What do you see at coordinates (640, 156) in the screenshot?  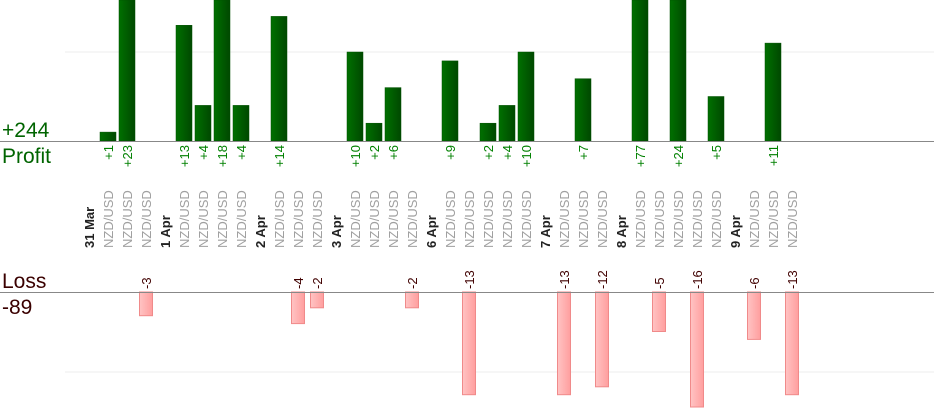 I see `profit-value-label: +77` at bounding box center [640, 156].